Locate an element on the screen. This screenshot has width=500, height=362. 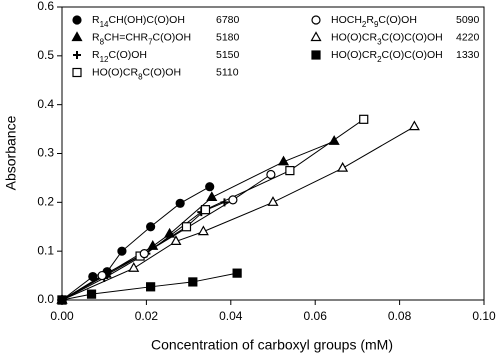
legend-number: 1330 is located at coordinates (468, 55).